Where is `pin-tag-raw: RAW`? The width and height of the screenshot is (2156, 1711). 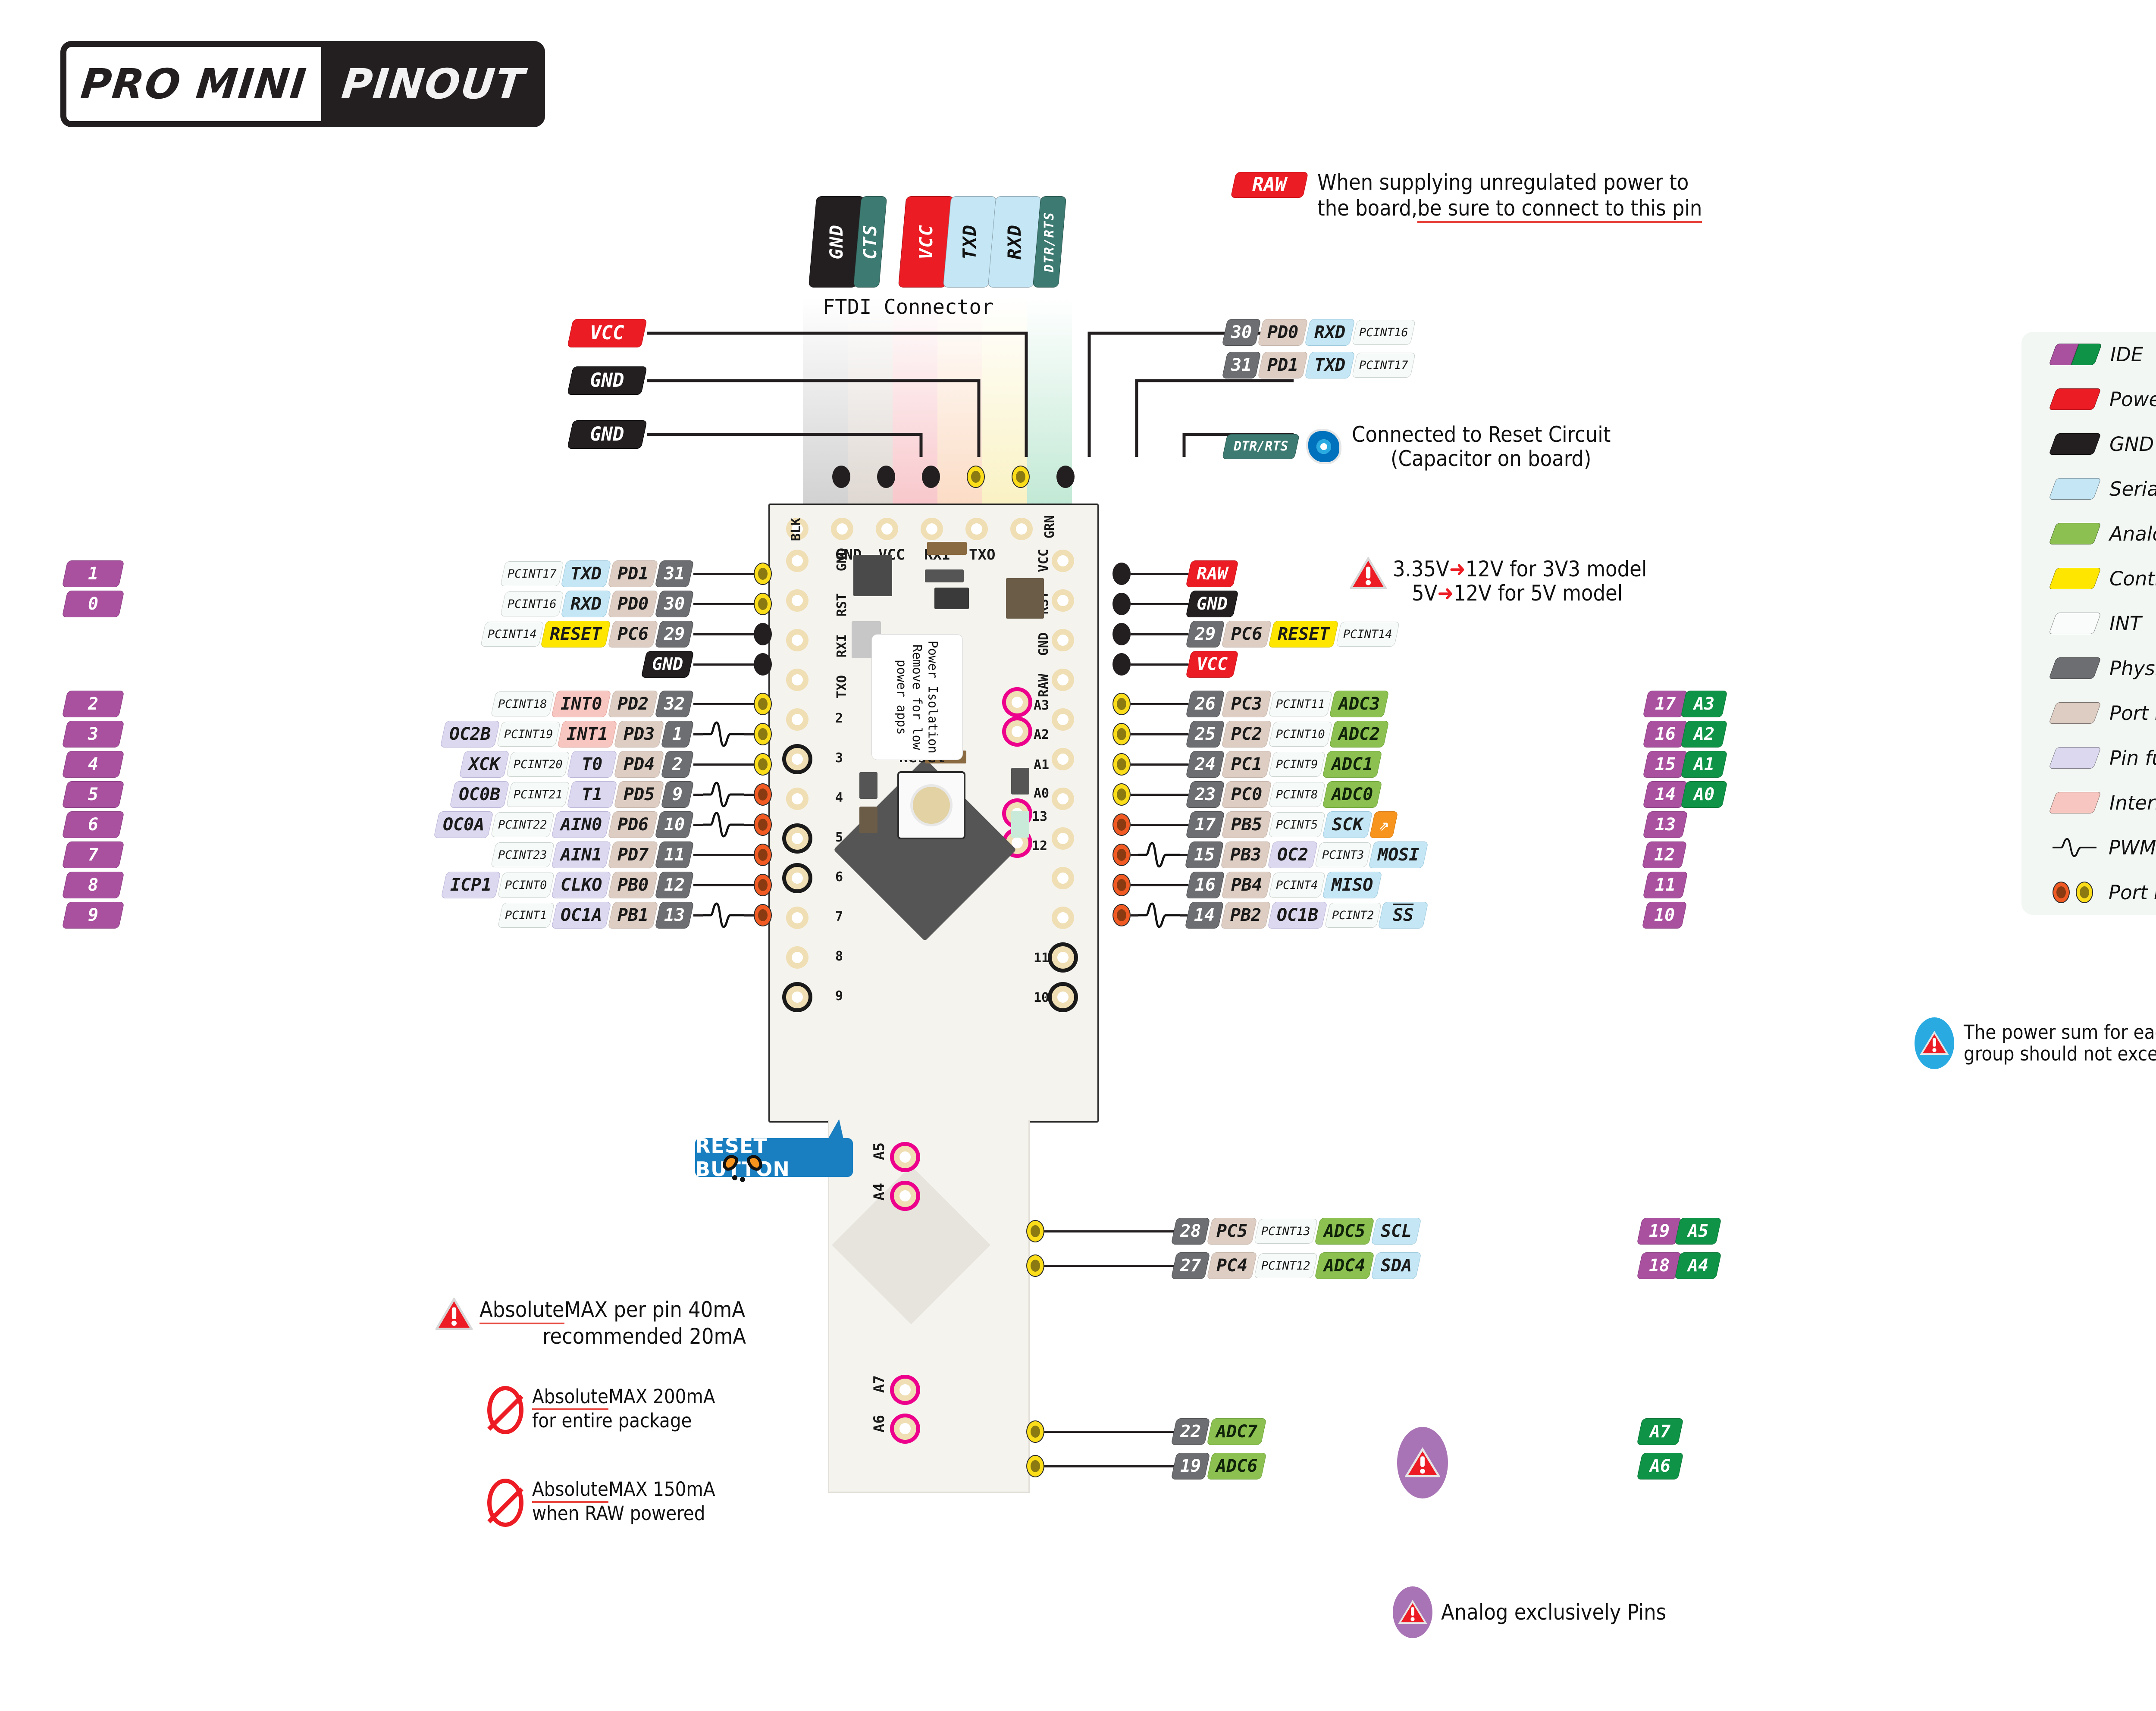 pin-tag-raw: RAW is located at coordinates (1212, 573).